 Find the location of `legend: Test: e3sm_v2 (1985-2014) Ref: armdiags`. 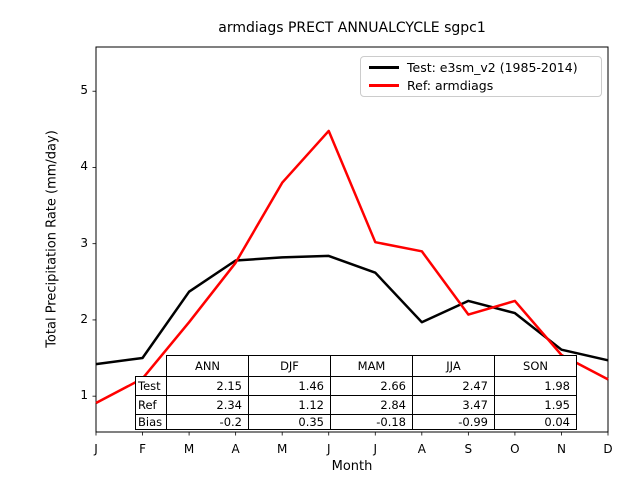

legend: Test: e3sm_v2 (1985-2014) Ref: armdiags is located at coordinates (481, 76).